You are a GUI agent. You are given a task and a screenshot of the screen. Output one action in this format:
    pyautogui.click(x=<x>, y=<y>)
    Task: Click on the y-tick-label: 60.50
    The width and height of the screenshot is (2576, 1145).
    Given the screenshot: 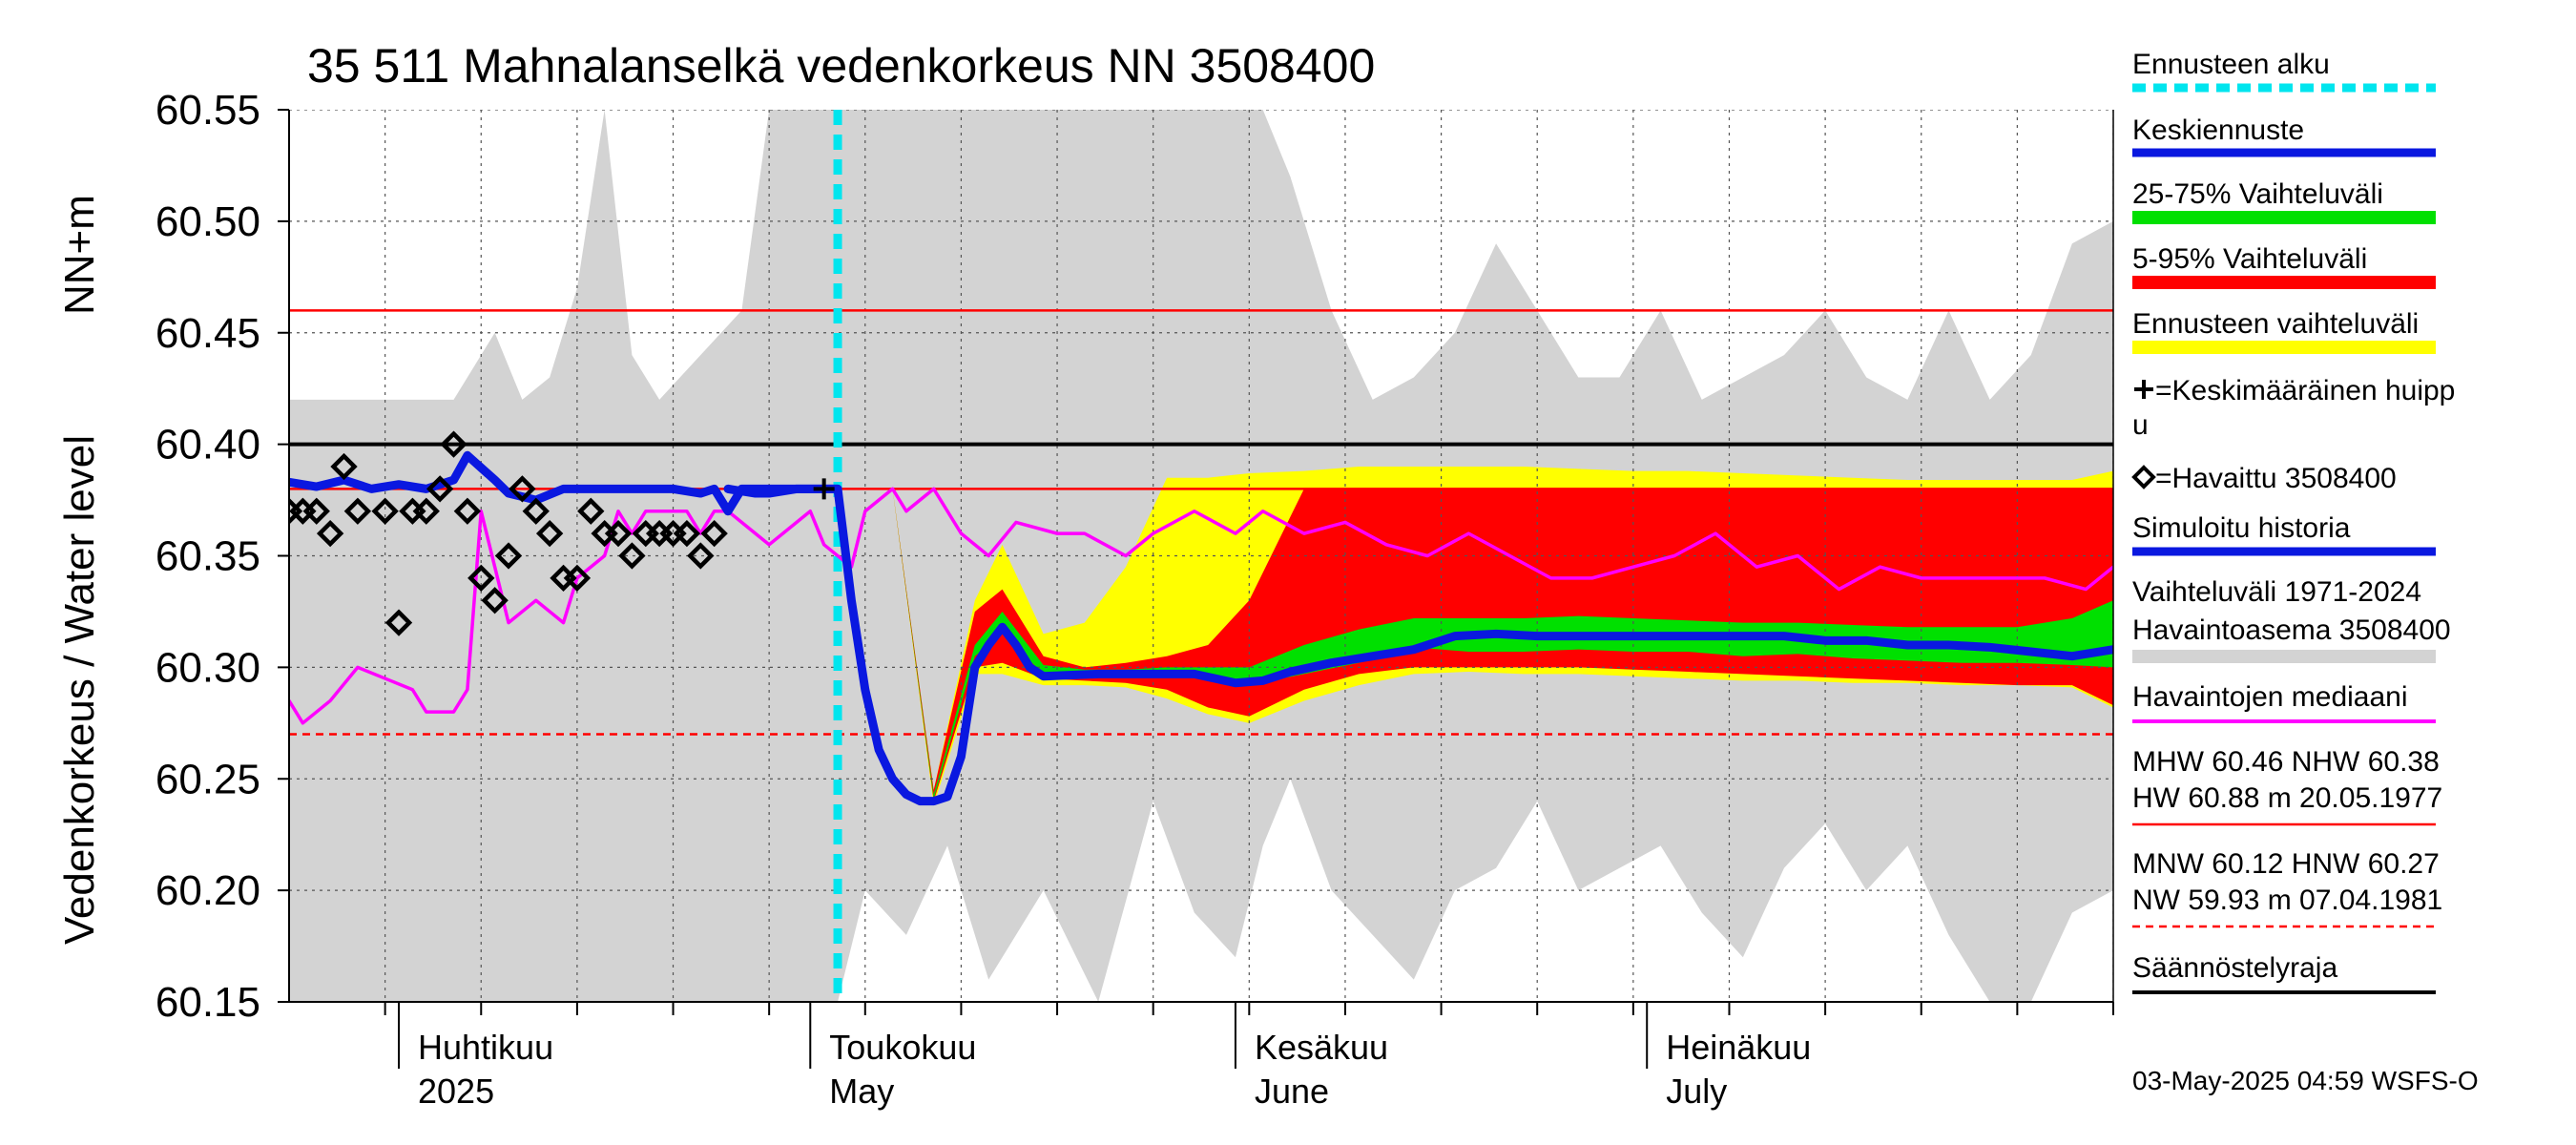 What is the action you would take?
    pyautogui.click(x=208, y=221)
    